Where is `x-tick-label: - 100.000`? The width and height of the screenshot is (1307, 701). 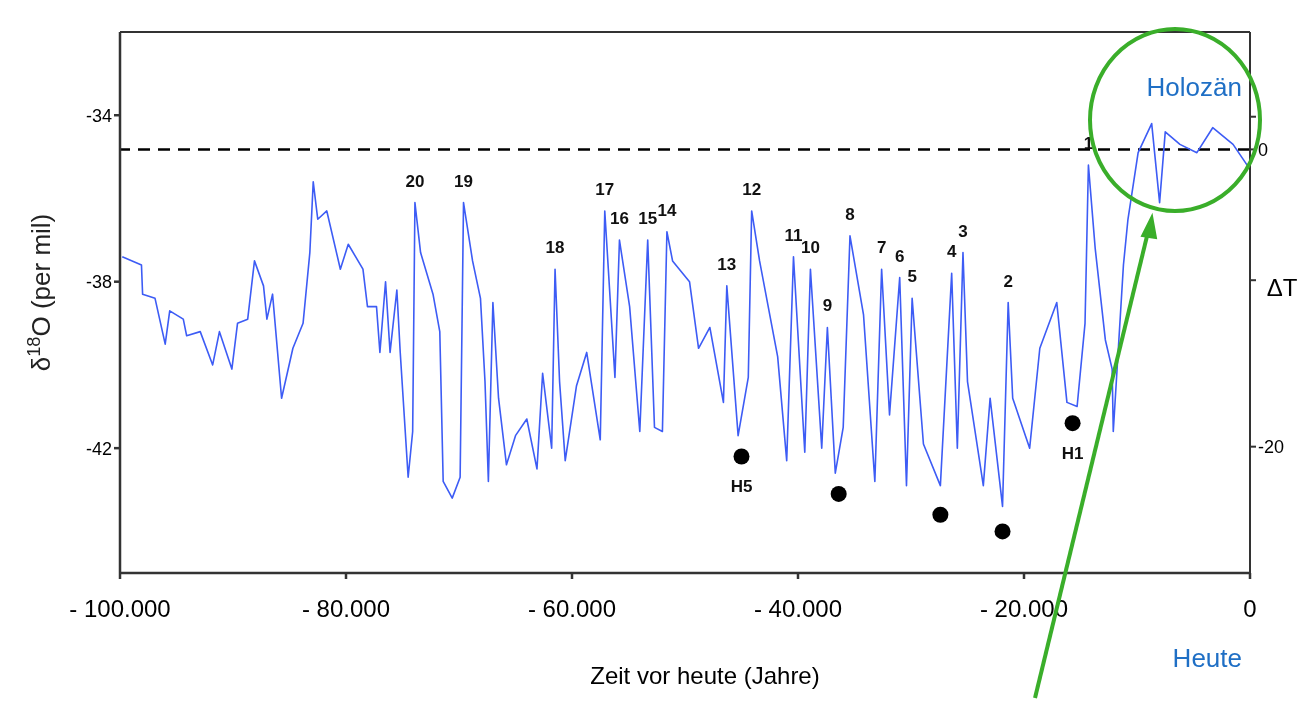 x-tick-label: - 100.000 is located at coordinates (120, 608).